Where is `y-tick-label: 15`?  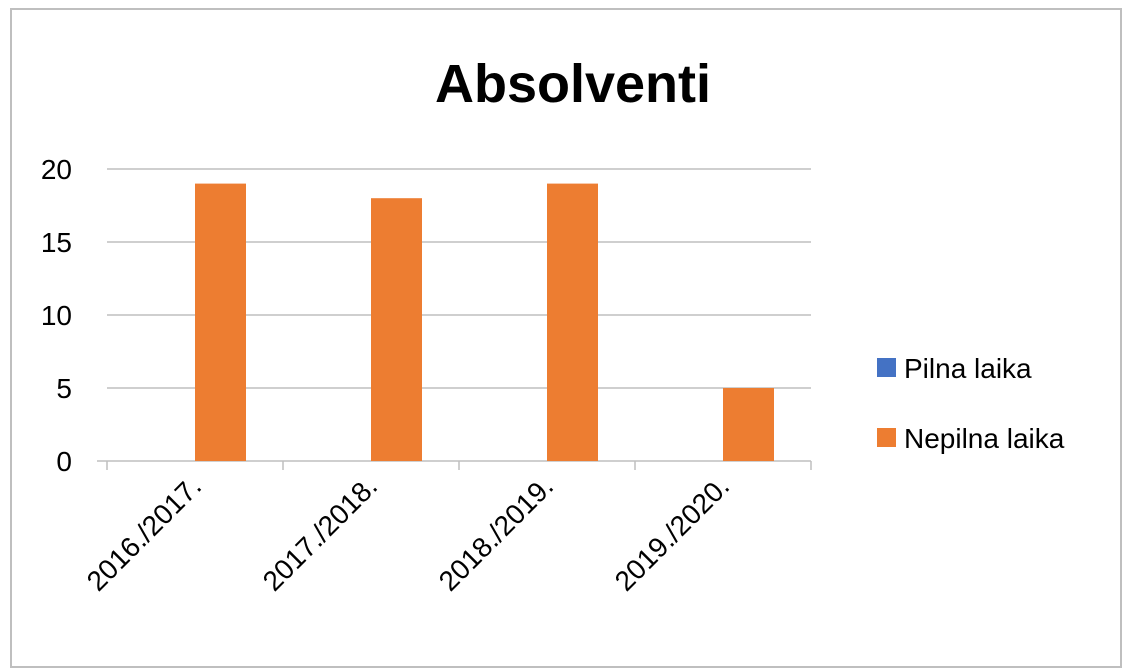 y-tick-label: 15 is located at coordinates (56, 242).